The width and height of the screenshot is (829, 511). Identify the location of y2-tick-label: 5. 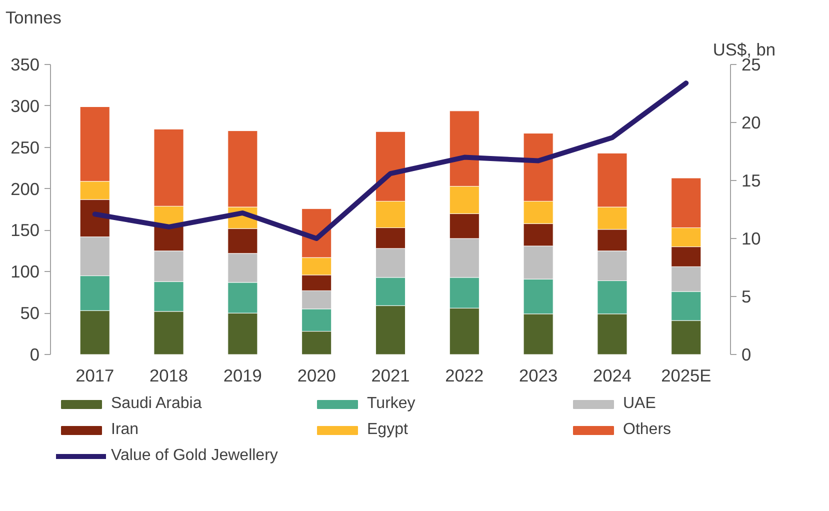
(747, 296).